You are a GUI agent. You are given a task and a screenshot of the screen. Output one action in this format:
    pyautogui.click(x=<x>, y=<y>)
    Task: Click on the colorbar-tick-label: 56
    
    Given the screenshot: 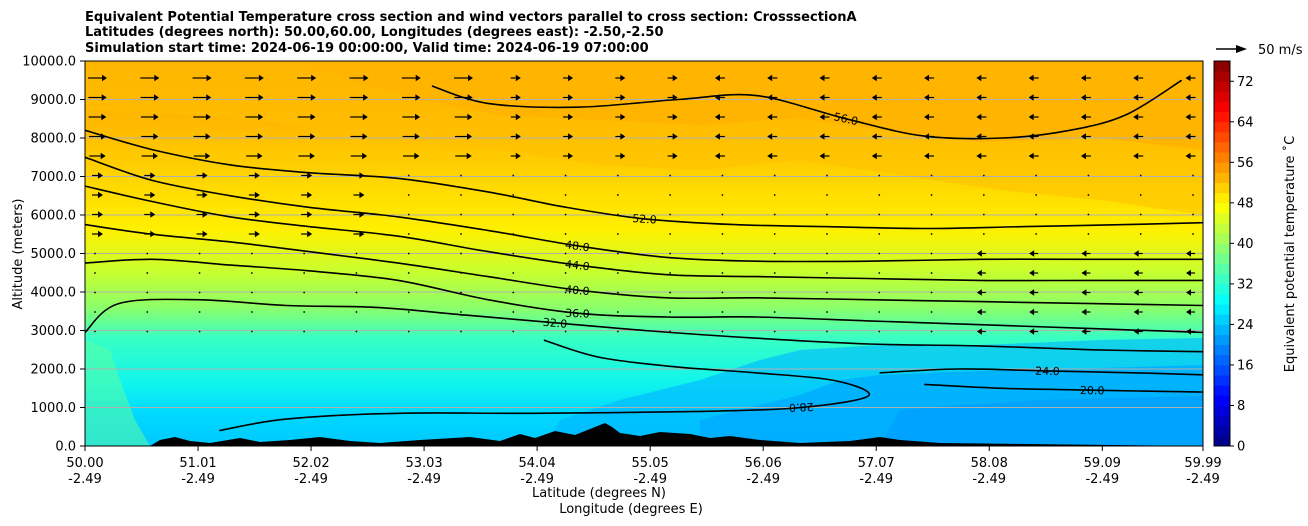 What is the action you would take?
    pyautogui.click(x=1245, y=163)
    